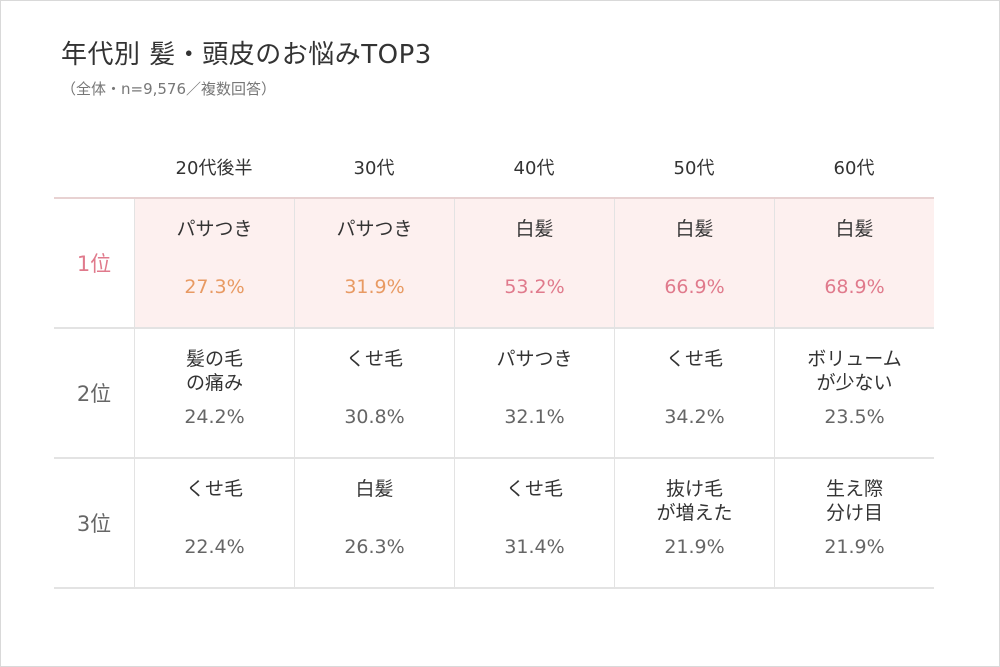 Image resolution: width=1000 pixels, height=667 pixels. What do you see at coordinates (214, 287) in the screenshot?
I see `percentage-label: 27.3%` at bounding box center [214, 287].